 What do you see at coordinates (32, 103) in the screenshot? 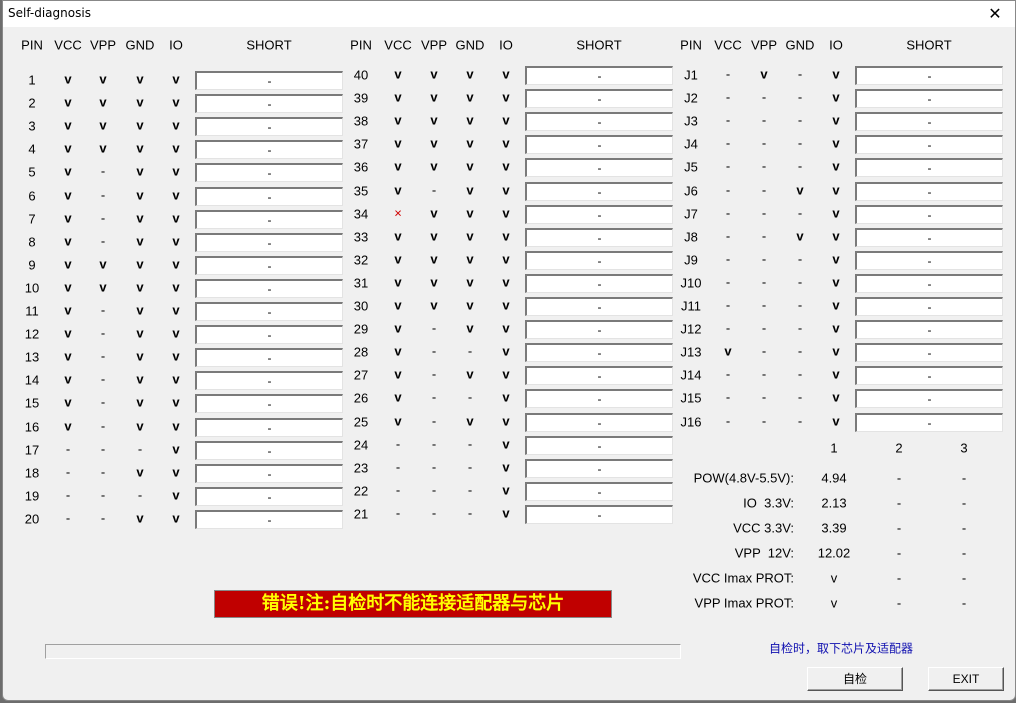
I see `pin-label: 2` at bounding box center [32, 103].